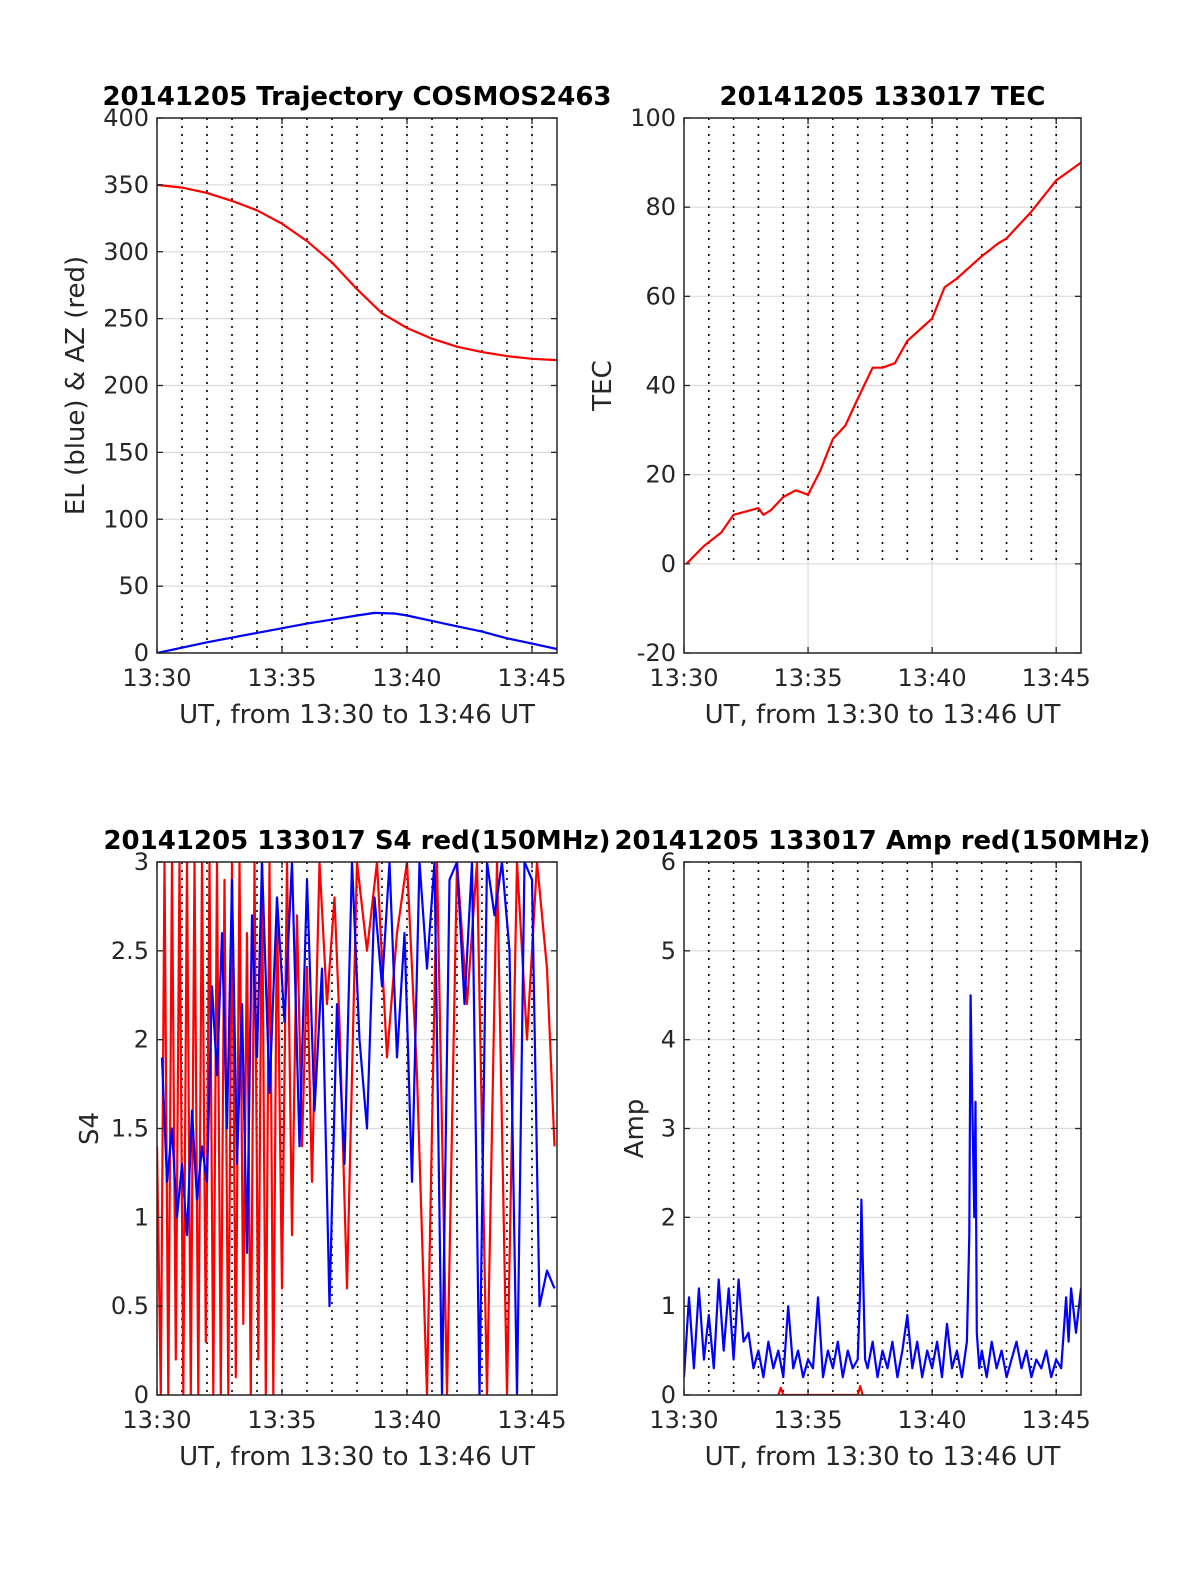 This screenshot has height=1575, width=1200. I want to click on y-tick-label: 60, so click(660, 296).